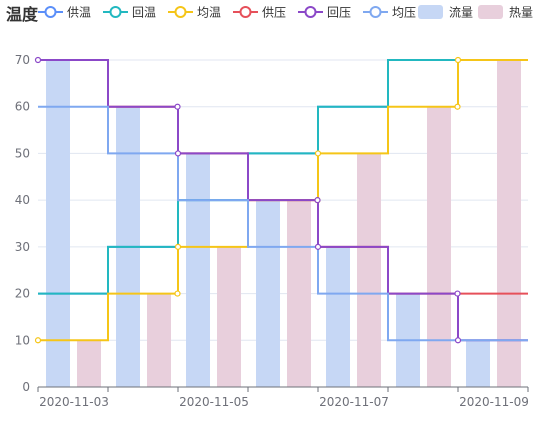  I want to click on x-tick-label: 2020-11-07, so click(354, 402).